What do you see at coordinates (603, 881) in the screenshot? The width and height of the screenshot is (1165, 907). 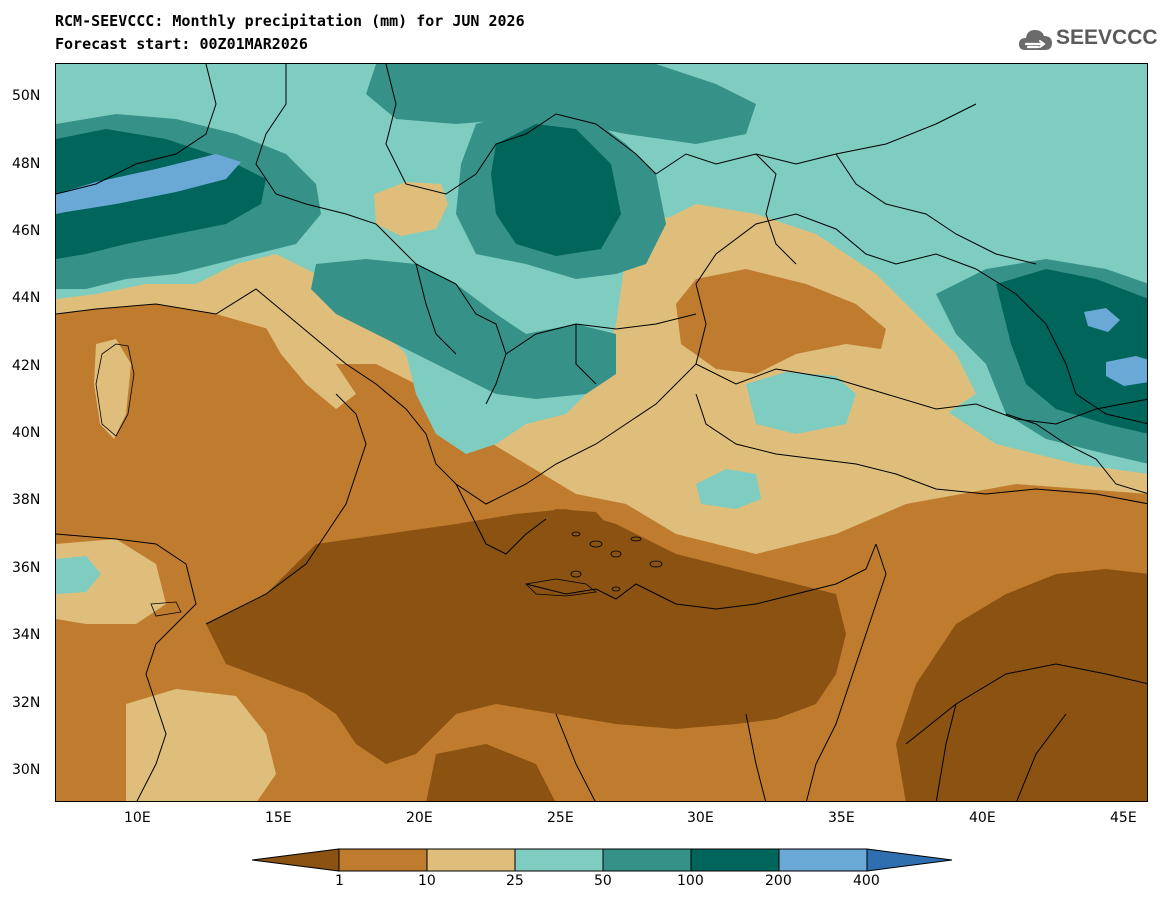 I see `colorbar-label-50: 50` at bounding box center [603, 881].